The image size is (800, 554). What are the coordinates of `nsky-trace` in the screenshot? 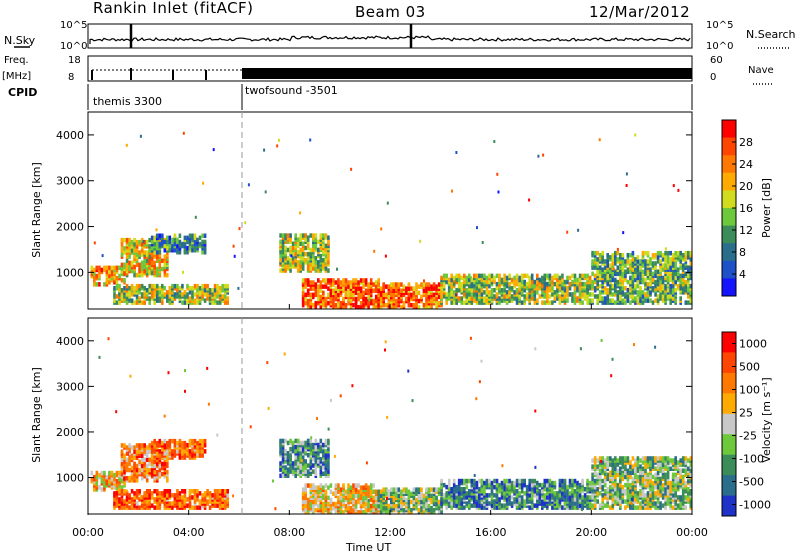 It's located at (390, 39).